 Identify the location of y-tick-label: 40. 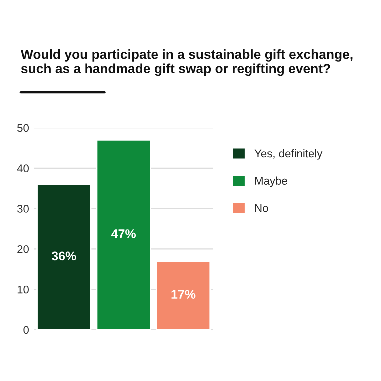
(23, 168).